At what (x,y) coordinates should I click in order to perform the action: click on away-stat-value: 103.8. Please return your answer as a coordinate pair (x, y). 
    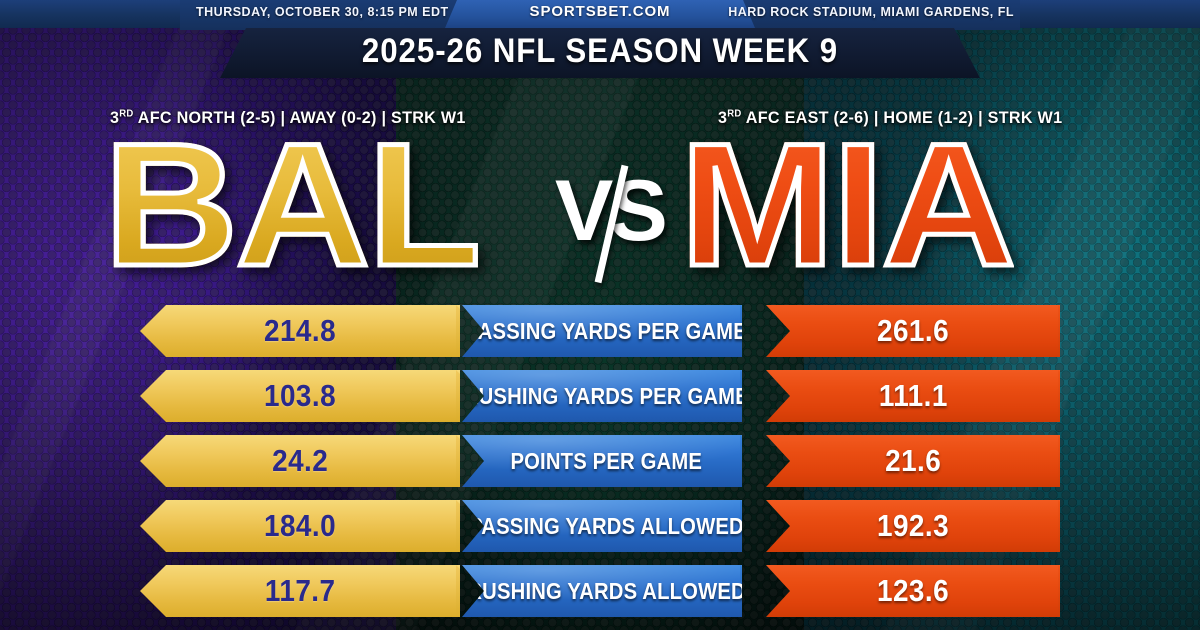
    Looking at the image, I should click on (300, 395).